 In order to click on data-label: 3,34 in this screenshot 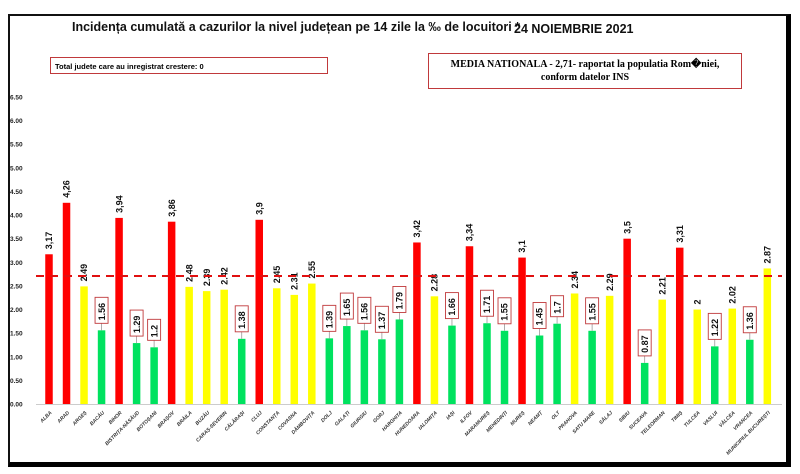, I will do `click(470, 233)`.